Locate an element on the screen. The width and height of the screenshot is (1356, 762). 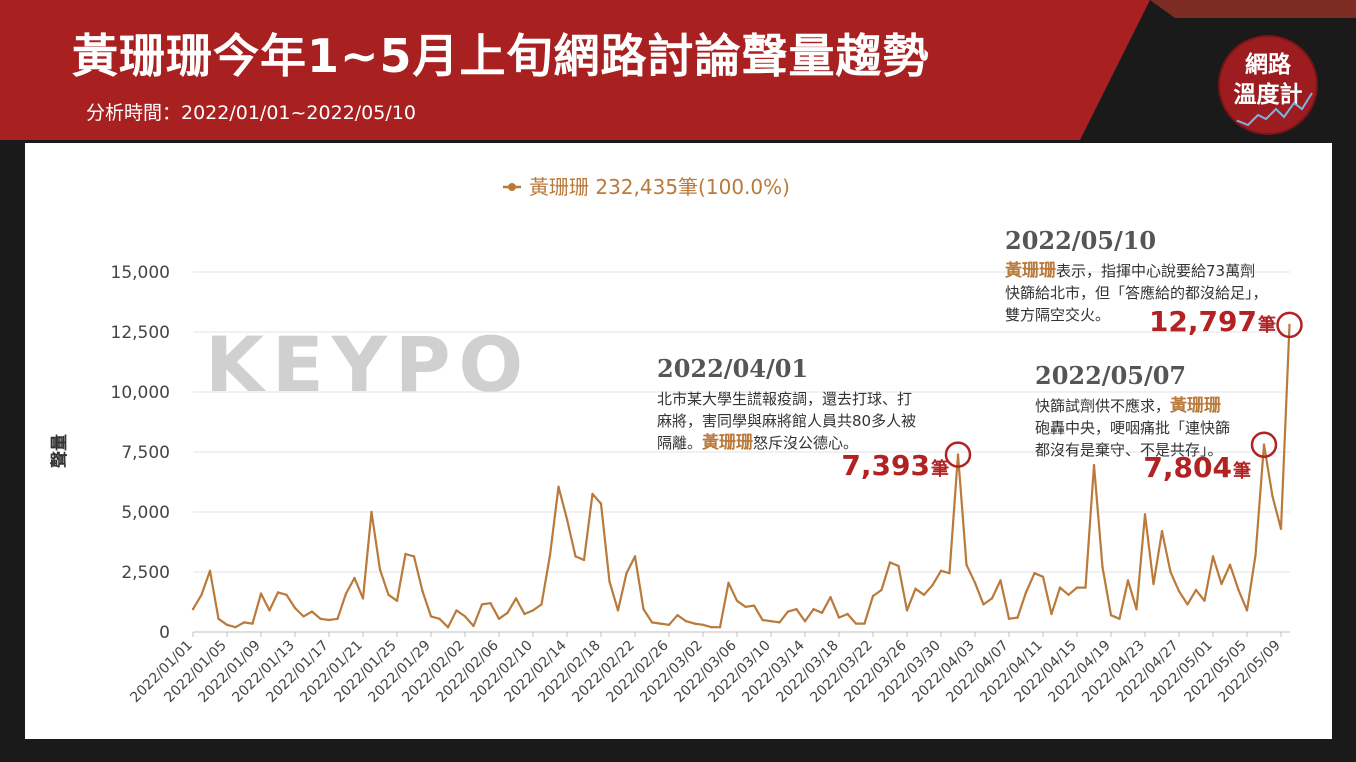
brand-logo-line2: 溫度計 is located at coordinates (1268, 95).